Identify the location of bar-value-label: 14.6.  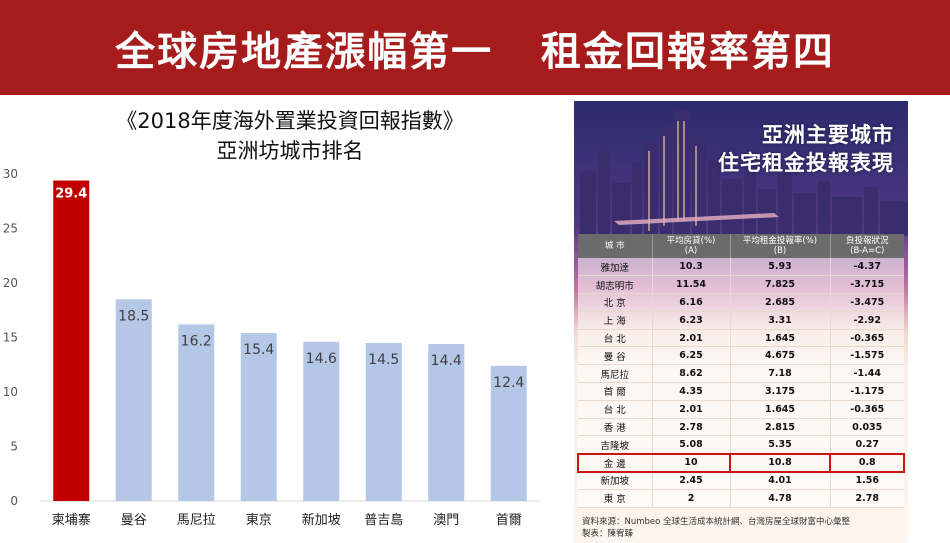
(321, 359).